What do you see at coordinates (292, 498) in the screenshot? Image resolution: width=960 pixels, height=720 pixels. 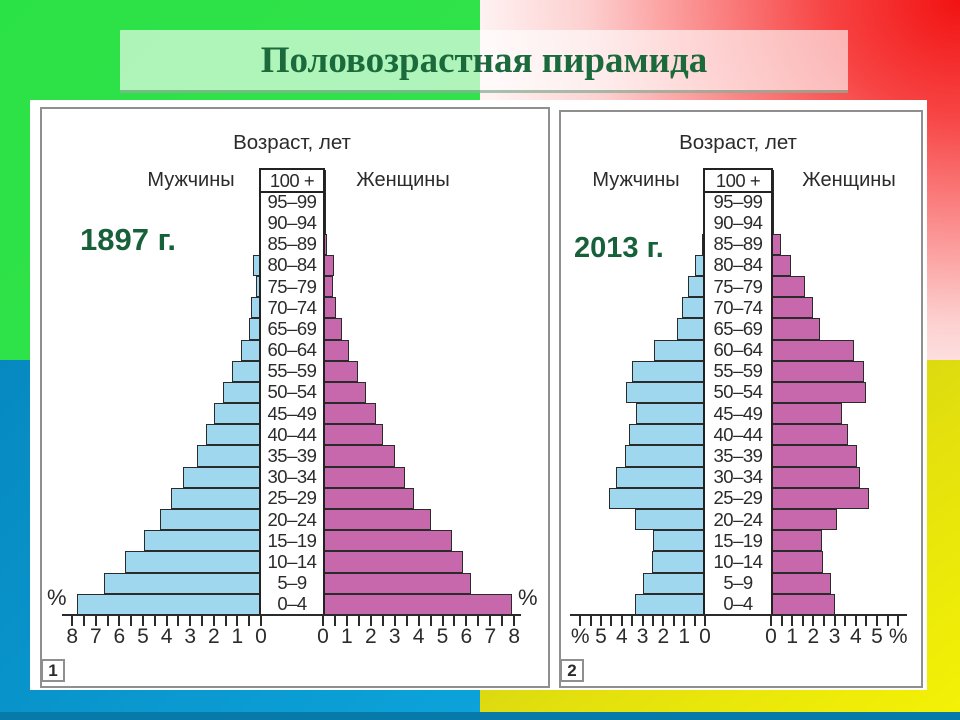 I see `p1-age-label-25–29: 25–29` at bounding box center [292, 498].